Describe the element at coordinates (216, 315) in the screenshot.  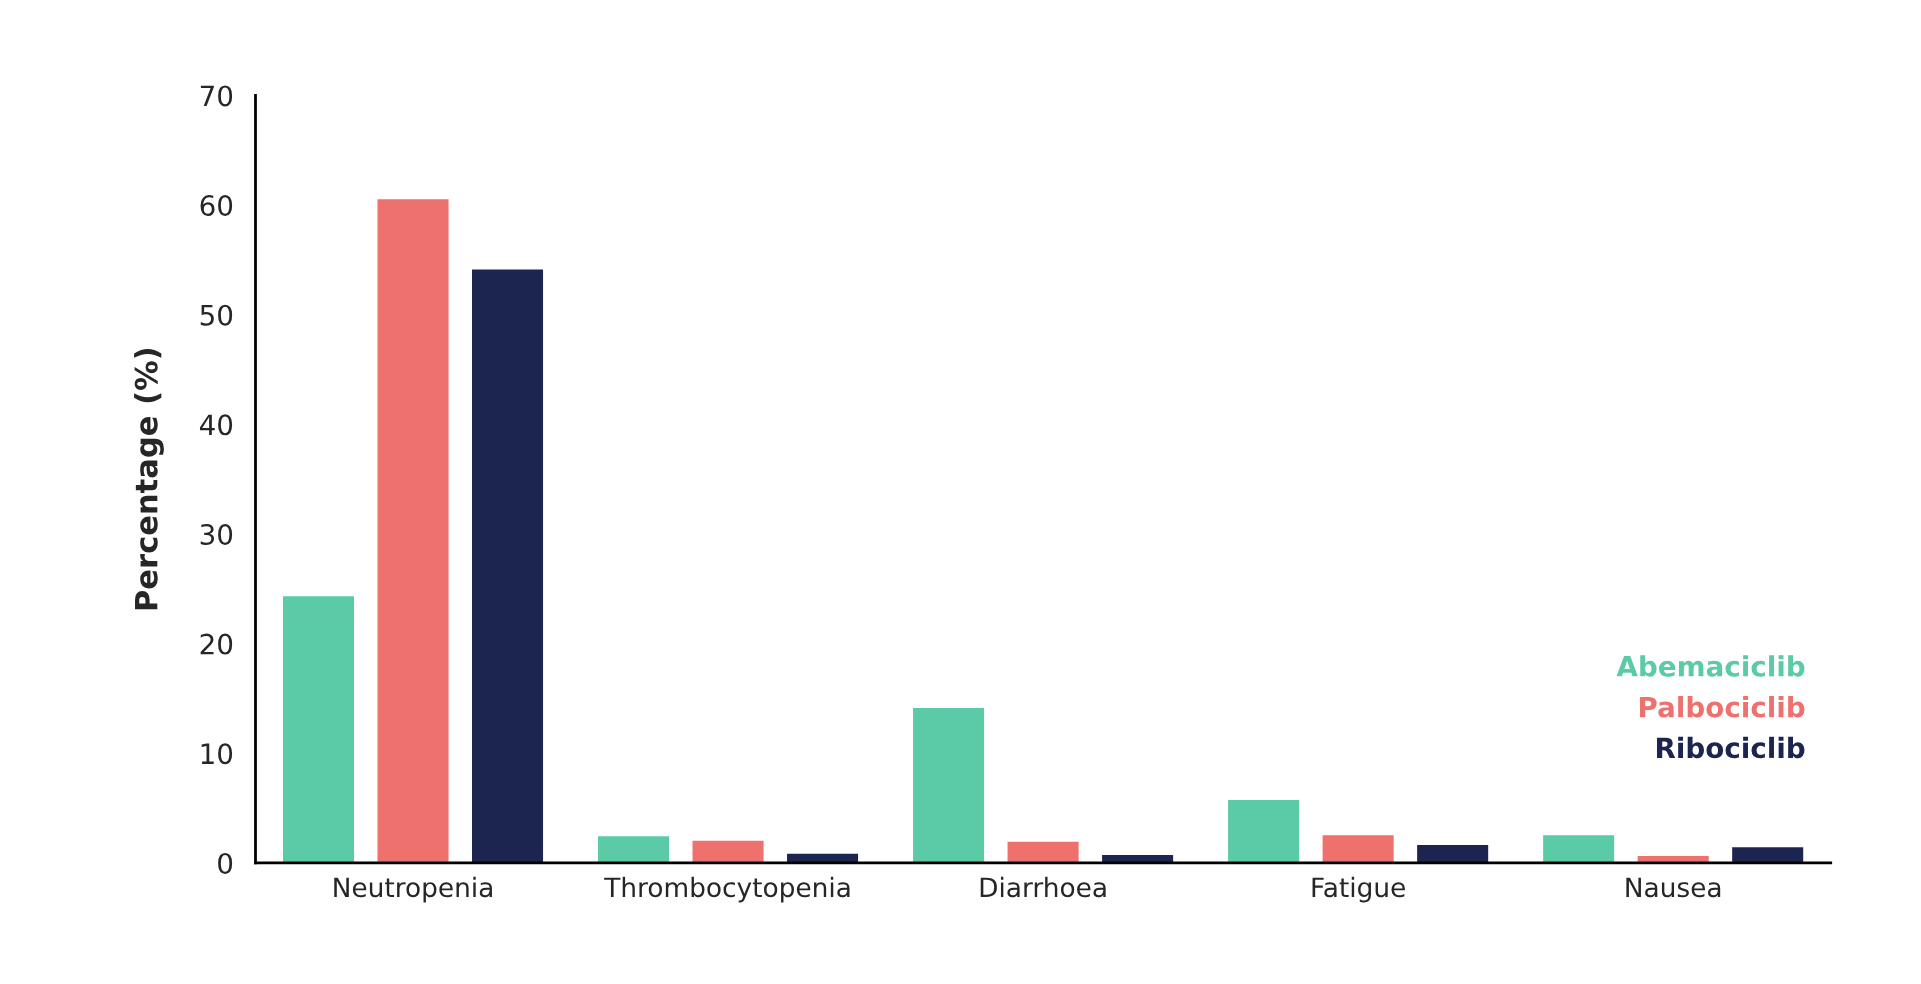
I see `y-tick-label: 50` at that location.